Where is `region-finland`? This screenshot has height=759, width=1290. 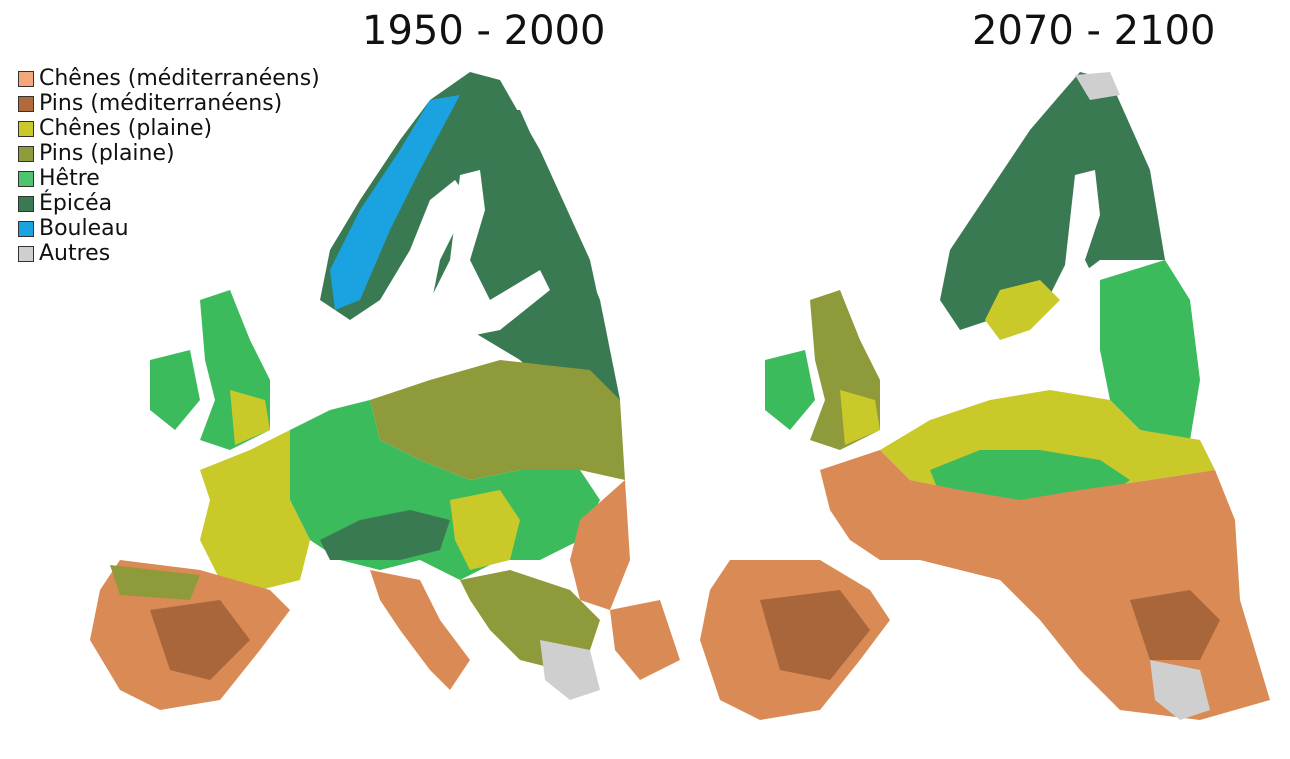 region-finland is located at coordinates (545, 255).